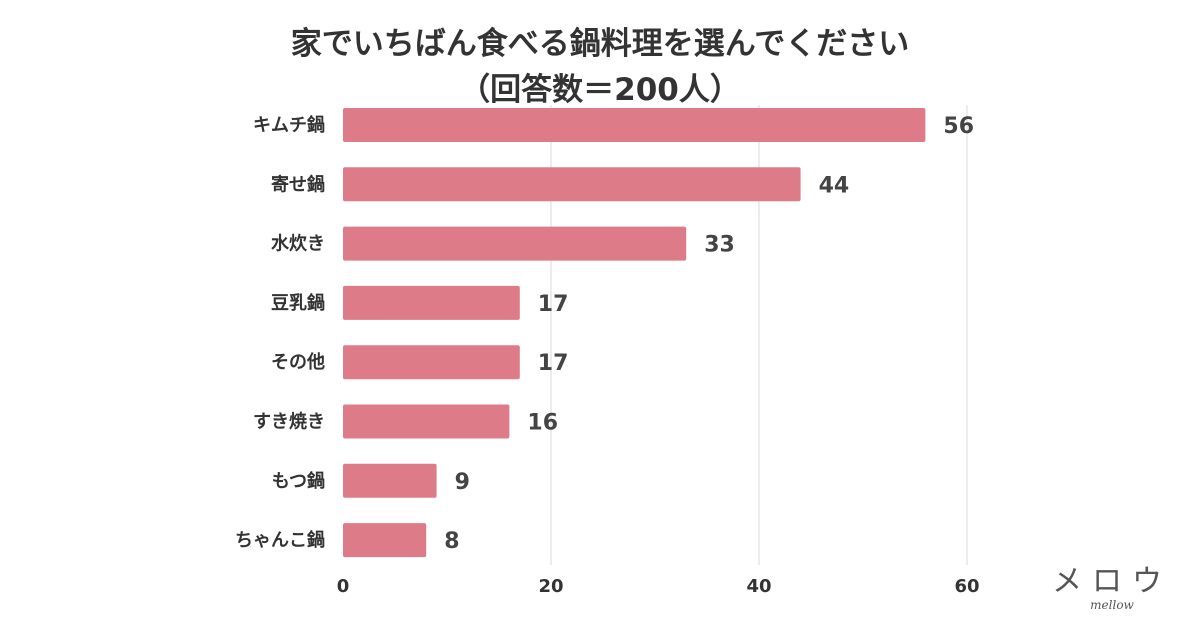 The height and width of the screenshot is (630, 1200). Describe the element at coordinates (298, 362) in the screenshot. I see `category-label: その他` at that location.